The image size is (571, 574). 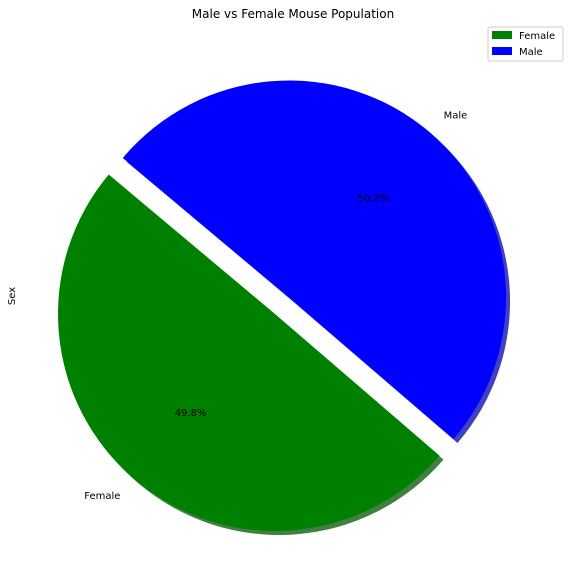 I want to click on percent-label-female: 49.8%, so click(x=191, y=413).